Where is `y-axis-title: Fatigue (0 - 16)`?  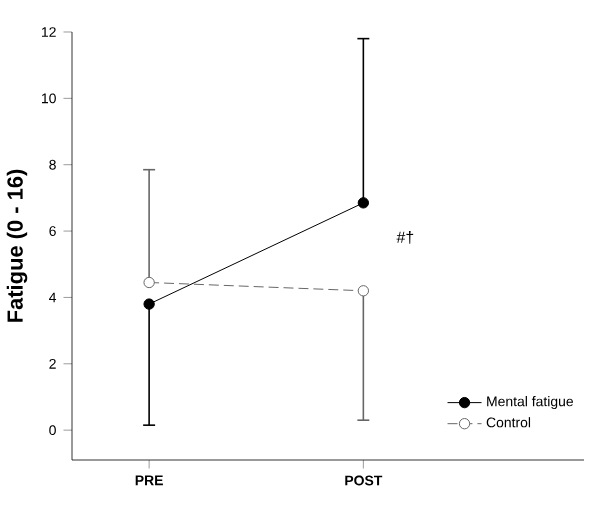 y-axis-title: Fatigue (0 - 16) is located at coordinates (17, 245).